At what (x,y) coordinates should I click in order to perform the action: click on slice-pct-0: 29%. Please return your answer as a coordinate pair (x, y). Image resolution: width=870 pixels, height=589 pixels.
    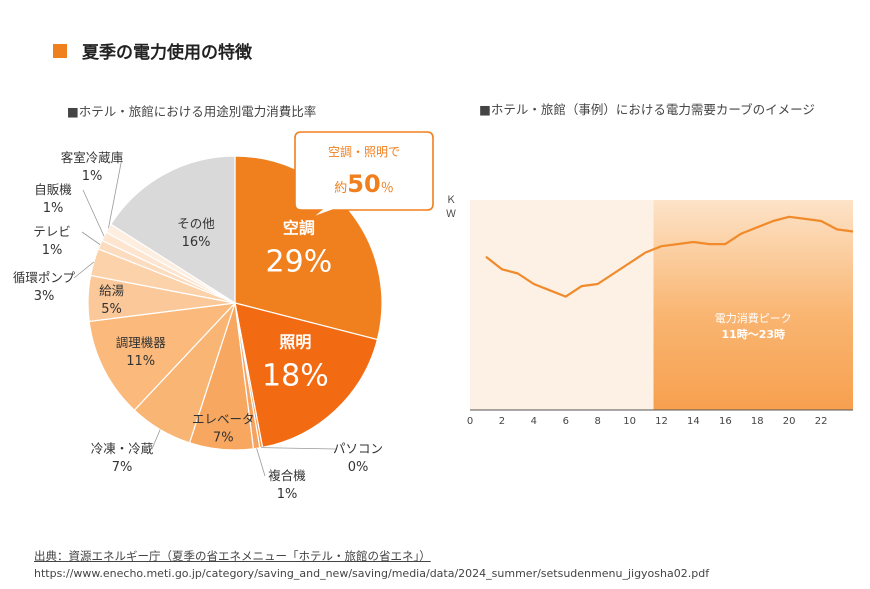
    Looking at the image, I should click on (299, 261).